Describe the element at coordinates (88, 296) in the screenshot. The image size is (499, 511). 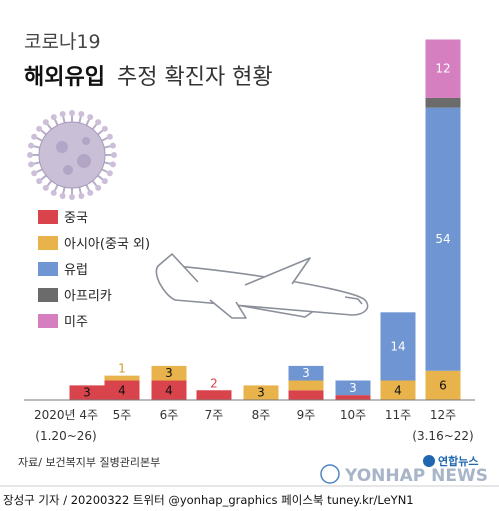
I see `legend-label: 아프리카` at that location.